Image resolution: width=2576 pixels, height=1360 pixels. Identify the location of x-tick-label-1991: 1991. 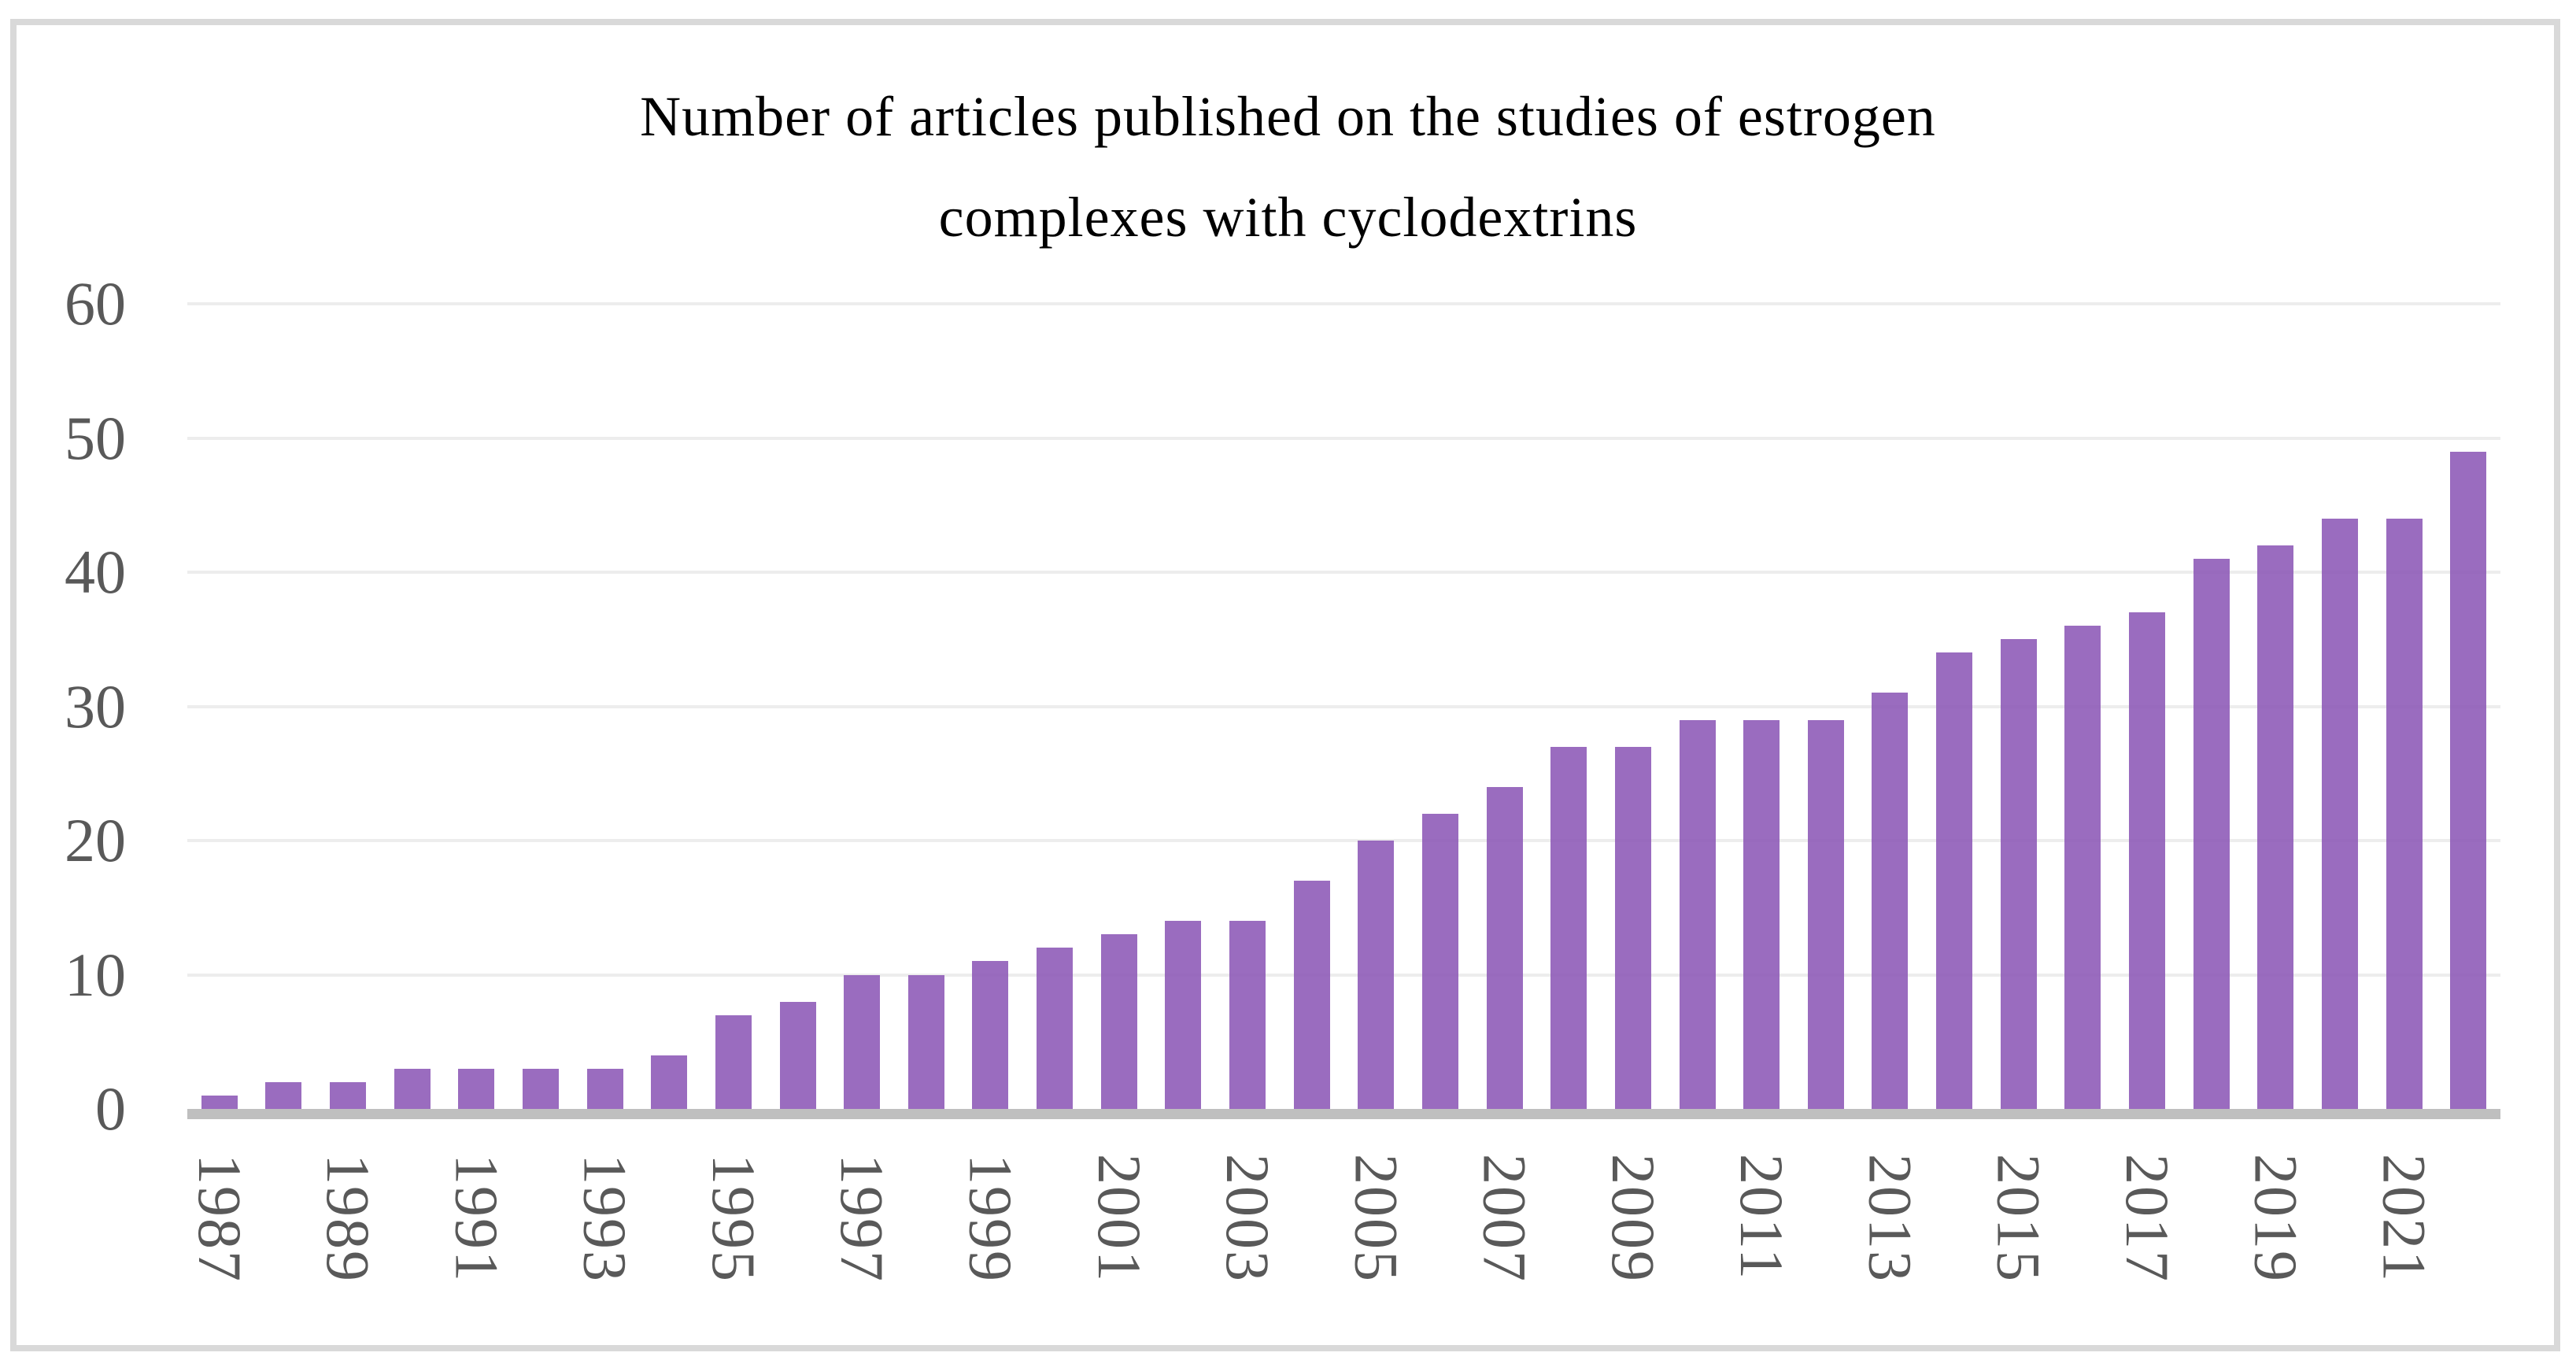
(477, 1218).